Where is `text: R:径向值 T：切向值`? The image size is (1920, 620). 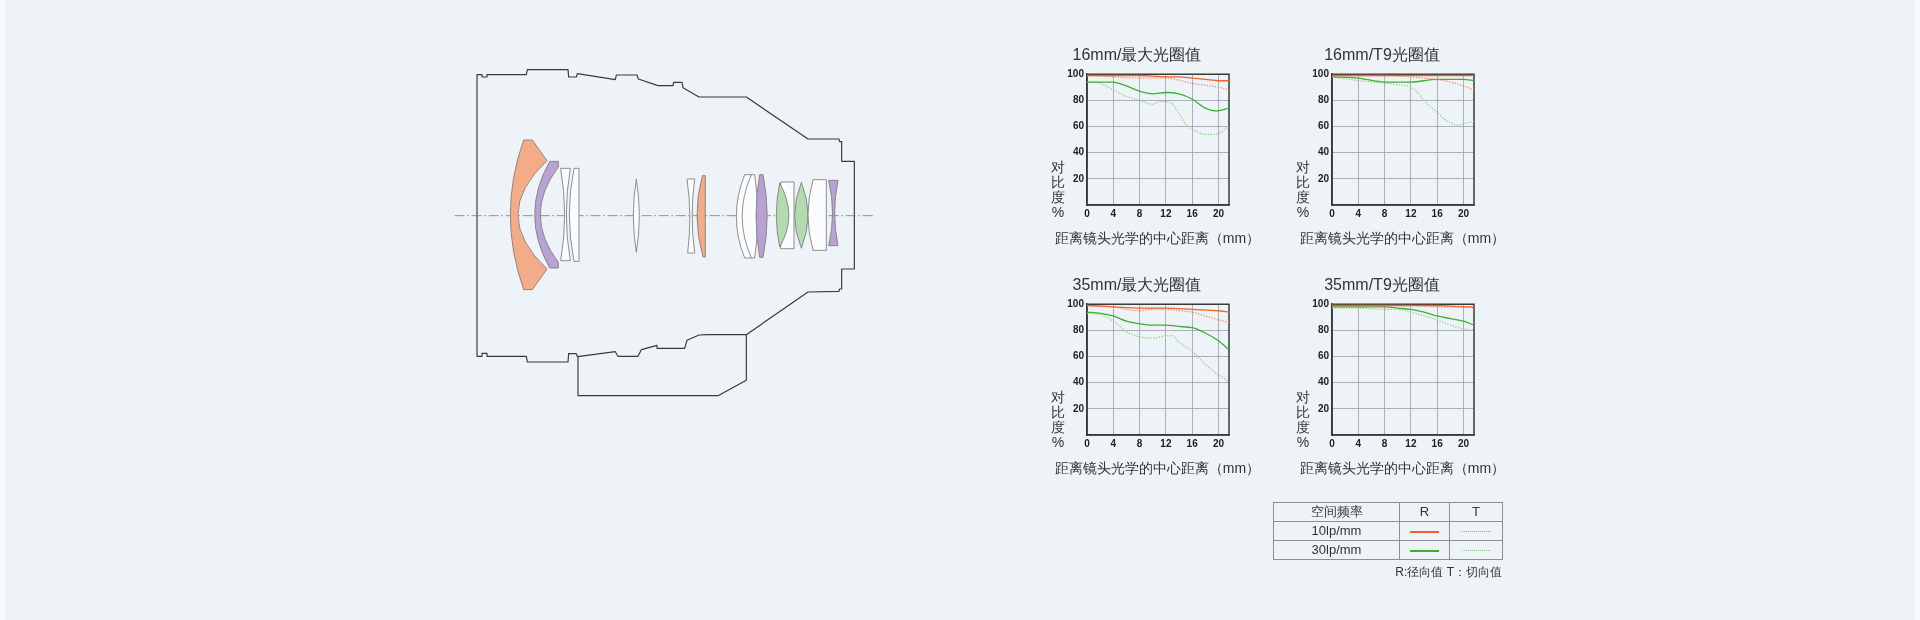
text: R:径向值 T：切向值 is located at coordinates (1448, 572).